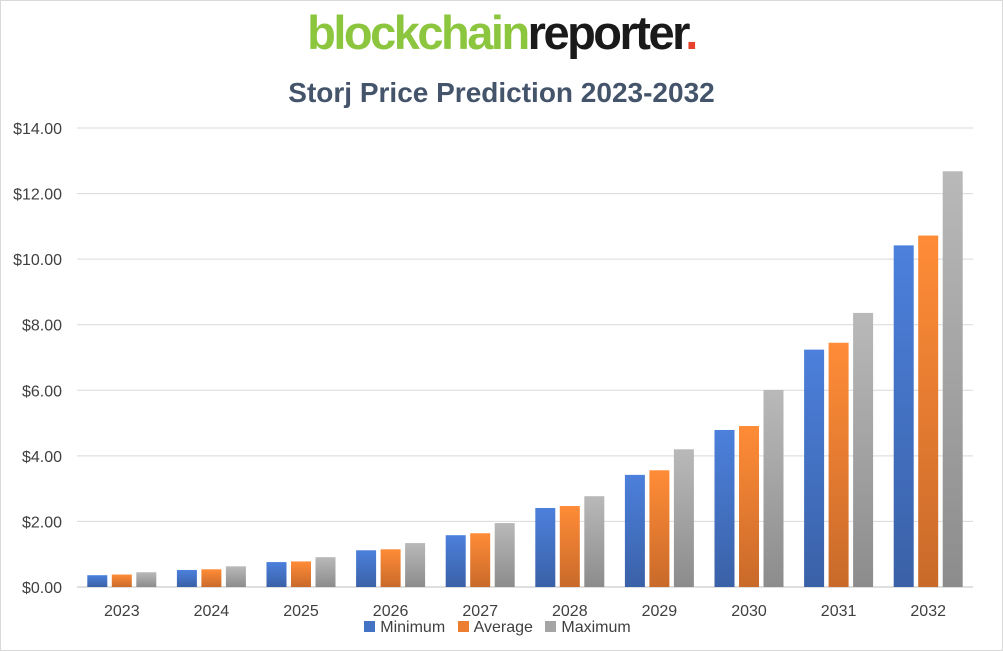  What do you see at coordinates (525, 611) in the screenshot?
I see `x-axis-ticks: 2023 2024 2025 2026 2027 2028 2029 2030 2031 2032` at bounding box center [525, 611].